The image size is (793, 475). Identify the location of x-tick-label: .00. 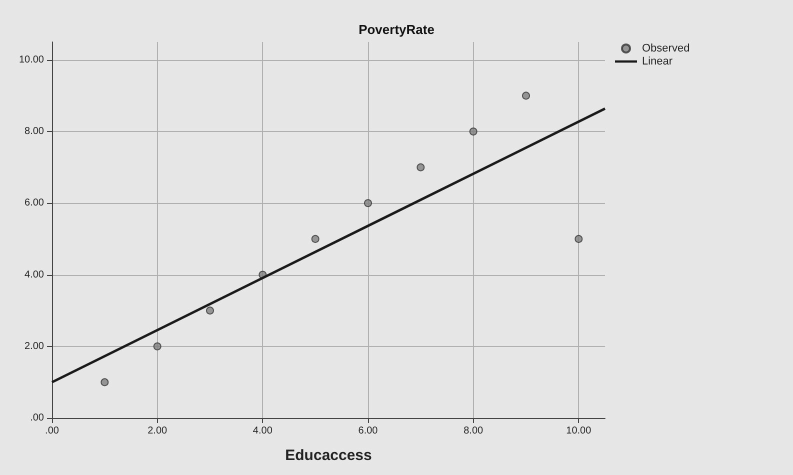
(52, 431).